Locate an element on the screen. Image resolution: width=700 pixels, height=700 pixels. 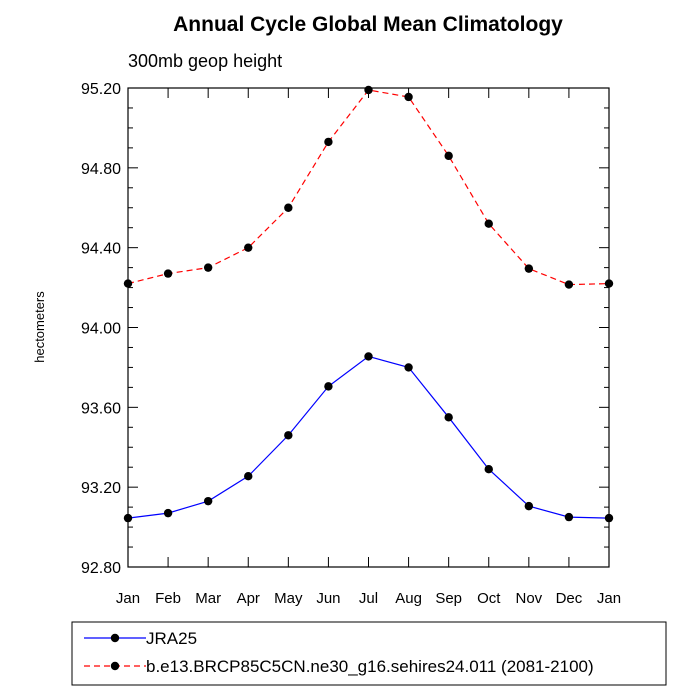
x-tick-label: Mar is located at coordinates (208, 598).